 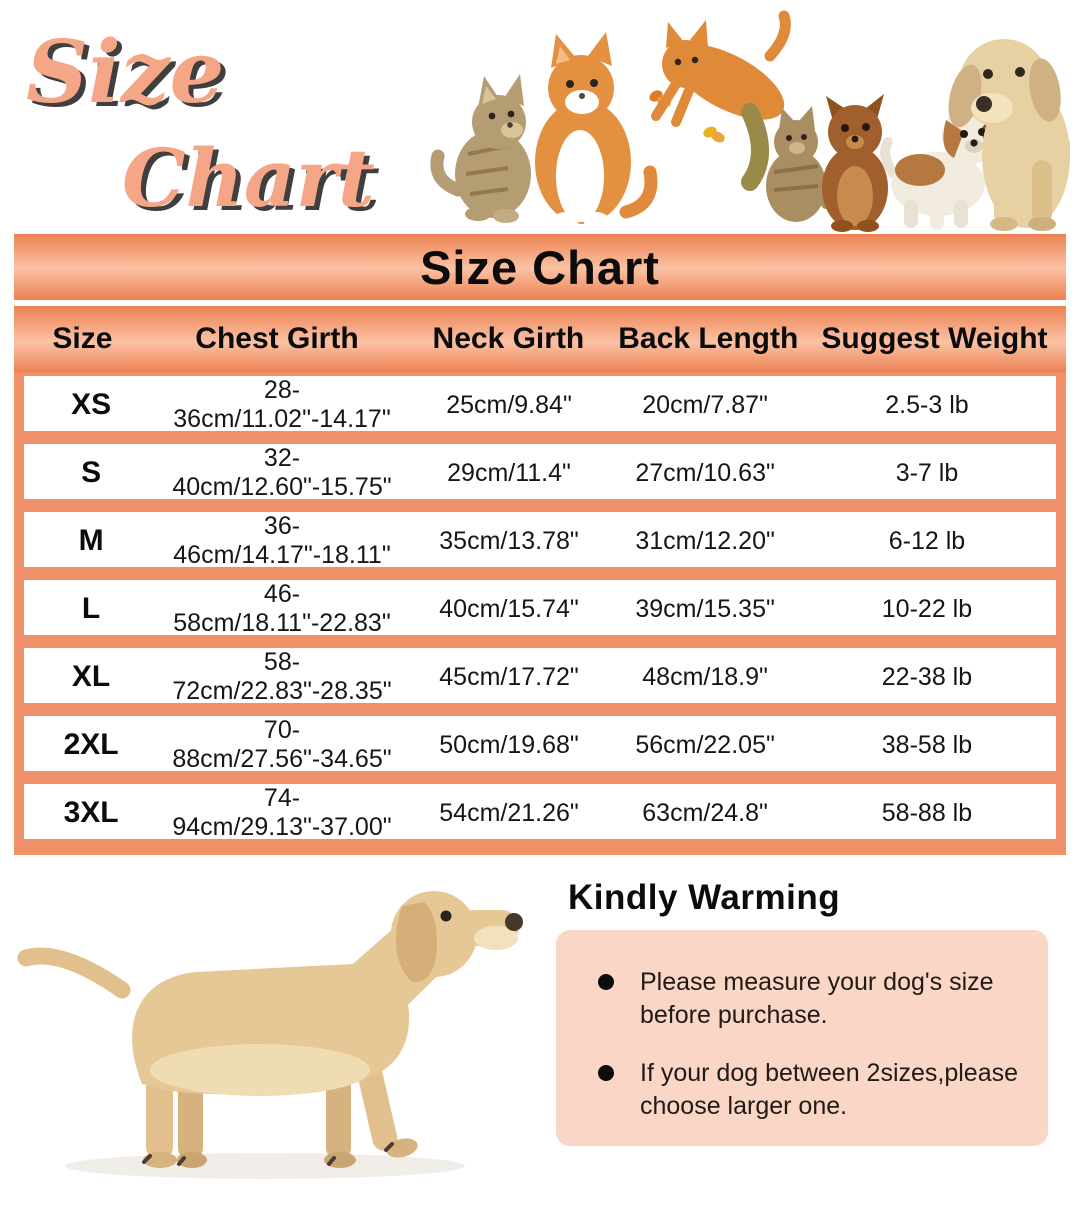 I want to click on value-cell: 74-94cm/29.13"-37.00", so click(x=282, y=812).